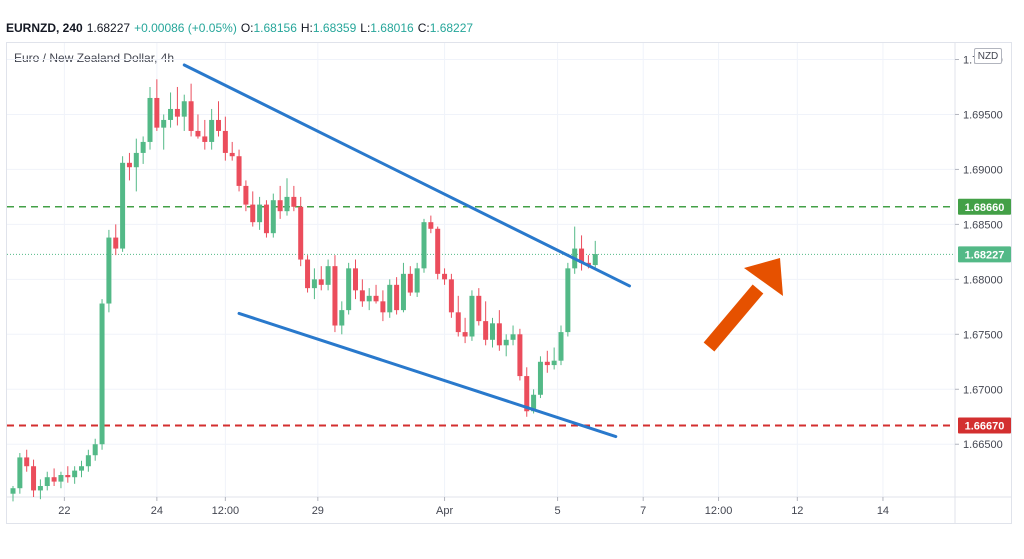  Describe the element at coordinates (157, 511) in the screenshot. I see `x-tick-label: 24` at that location.